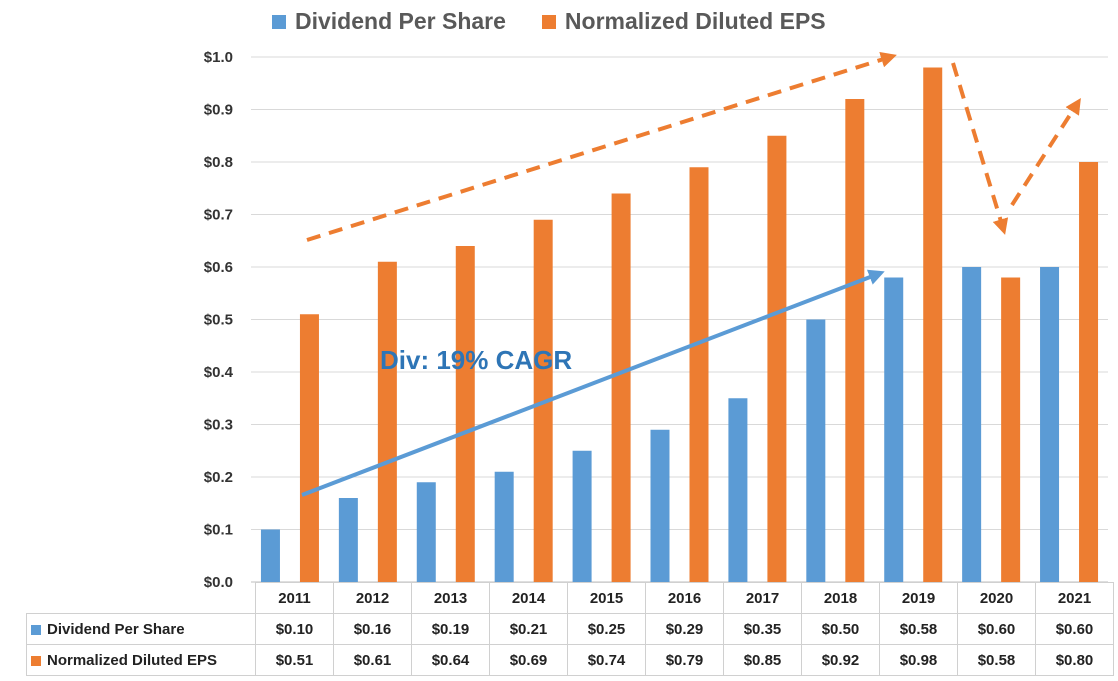  What do you see at coordinates (400, 21) in the screenshot?
I see `legend-label-dividend: Dividend Per Share` at bounding box center [400, 21].